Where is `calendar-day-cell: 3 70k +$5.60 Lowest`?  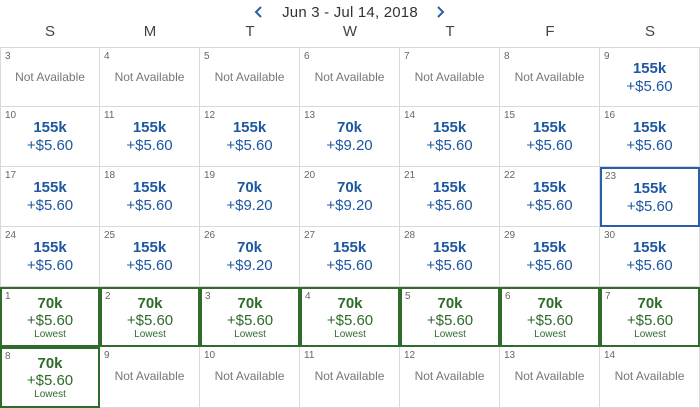
calendar-day-cell: 3 70k +$5.60 Lowest is located at coordinates (250, 317).